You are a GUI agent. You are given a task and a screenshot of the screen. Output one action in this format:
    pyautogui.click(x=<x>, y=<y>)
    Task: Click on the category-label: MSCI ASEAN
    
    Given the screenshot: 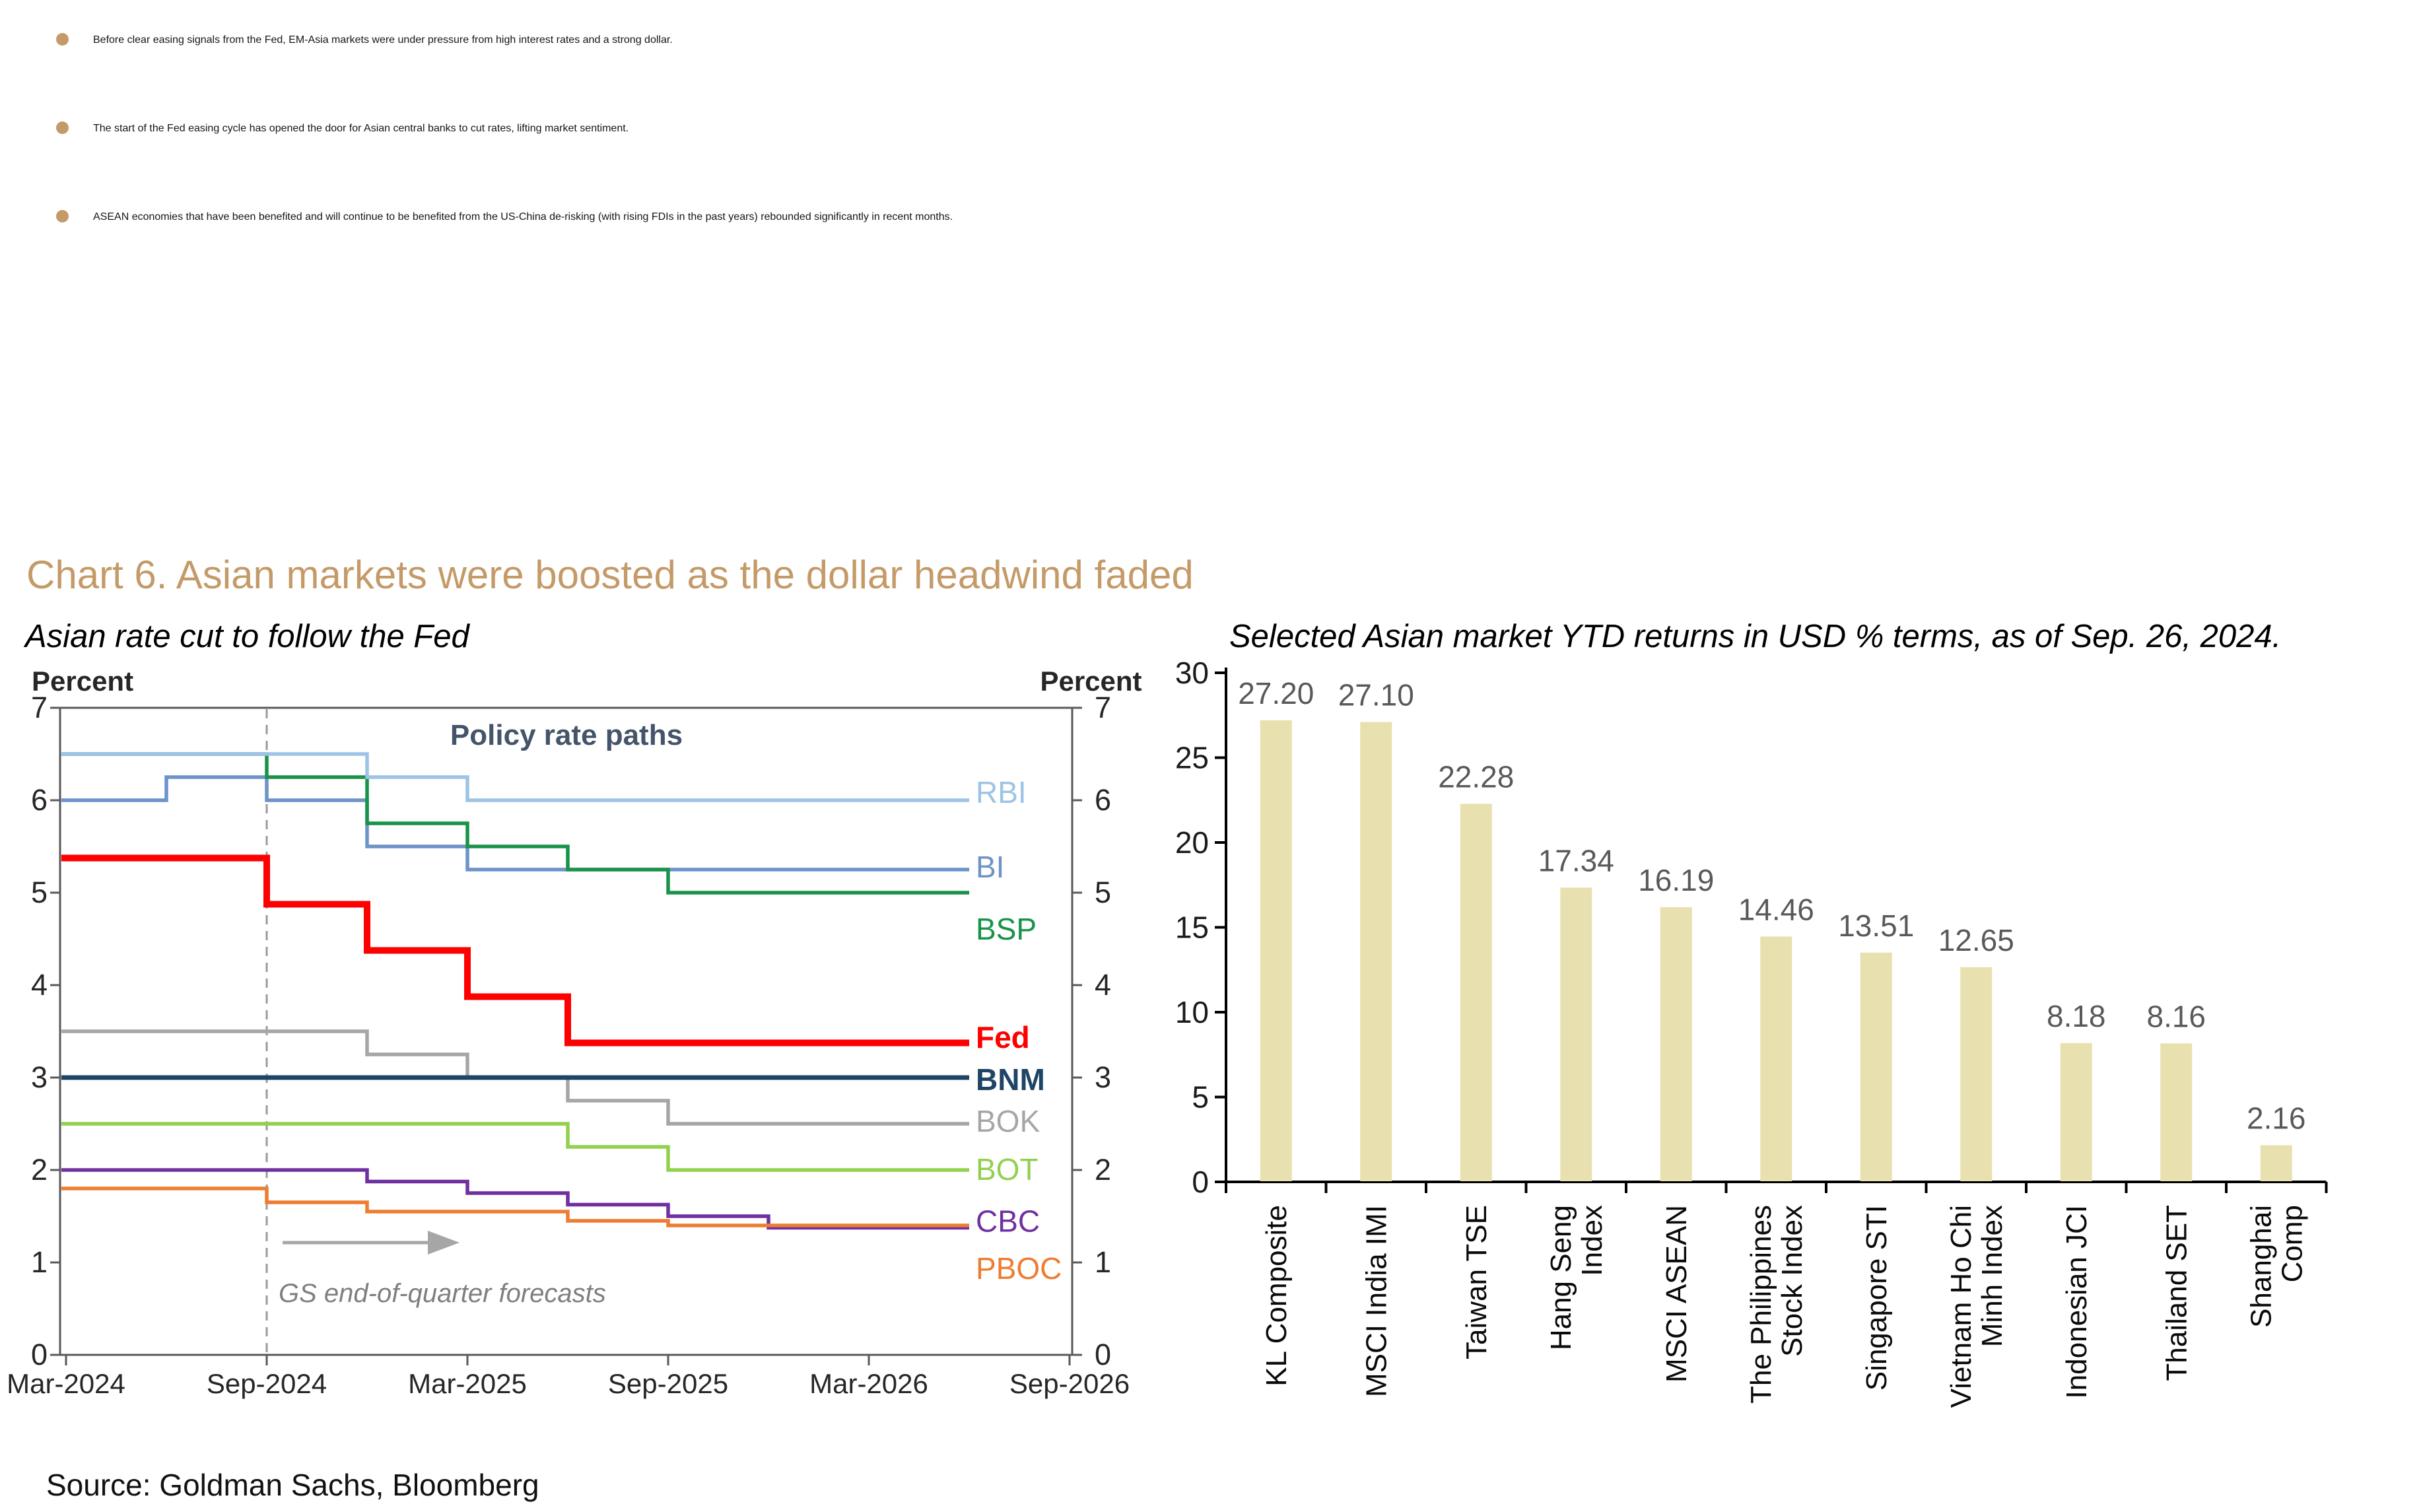 What is the action you would take?
    pyautogui.click(x=1677, y=1294)
    